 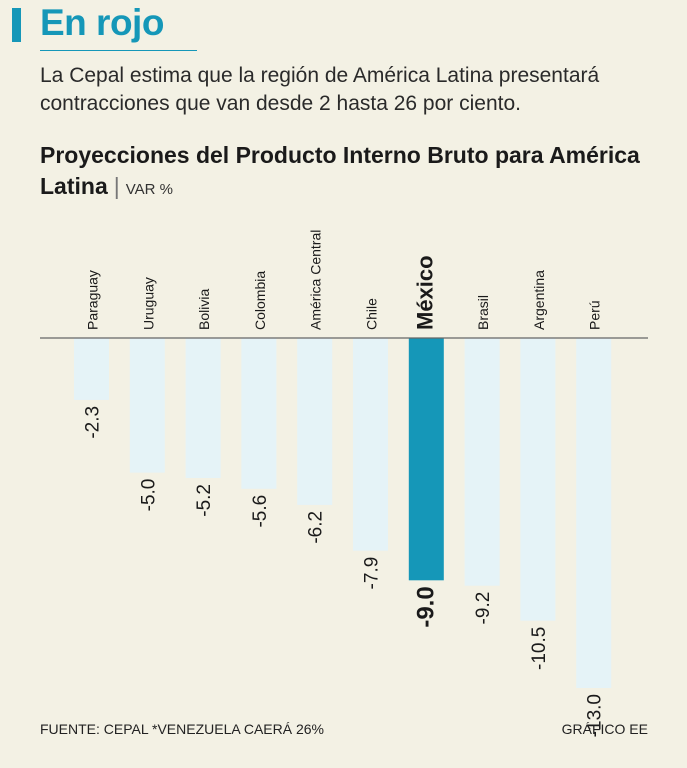 I want to click on value-label-brasil: -9.2, so click(x=483, y=608).